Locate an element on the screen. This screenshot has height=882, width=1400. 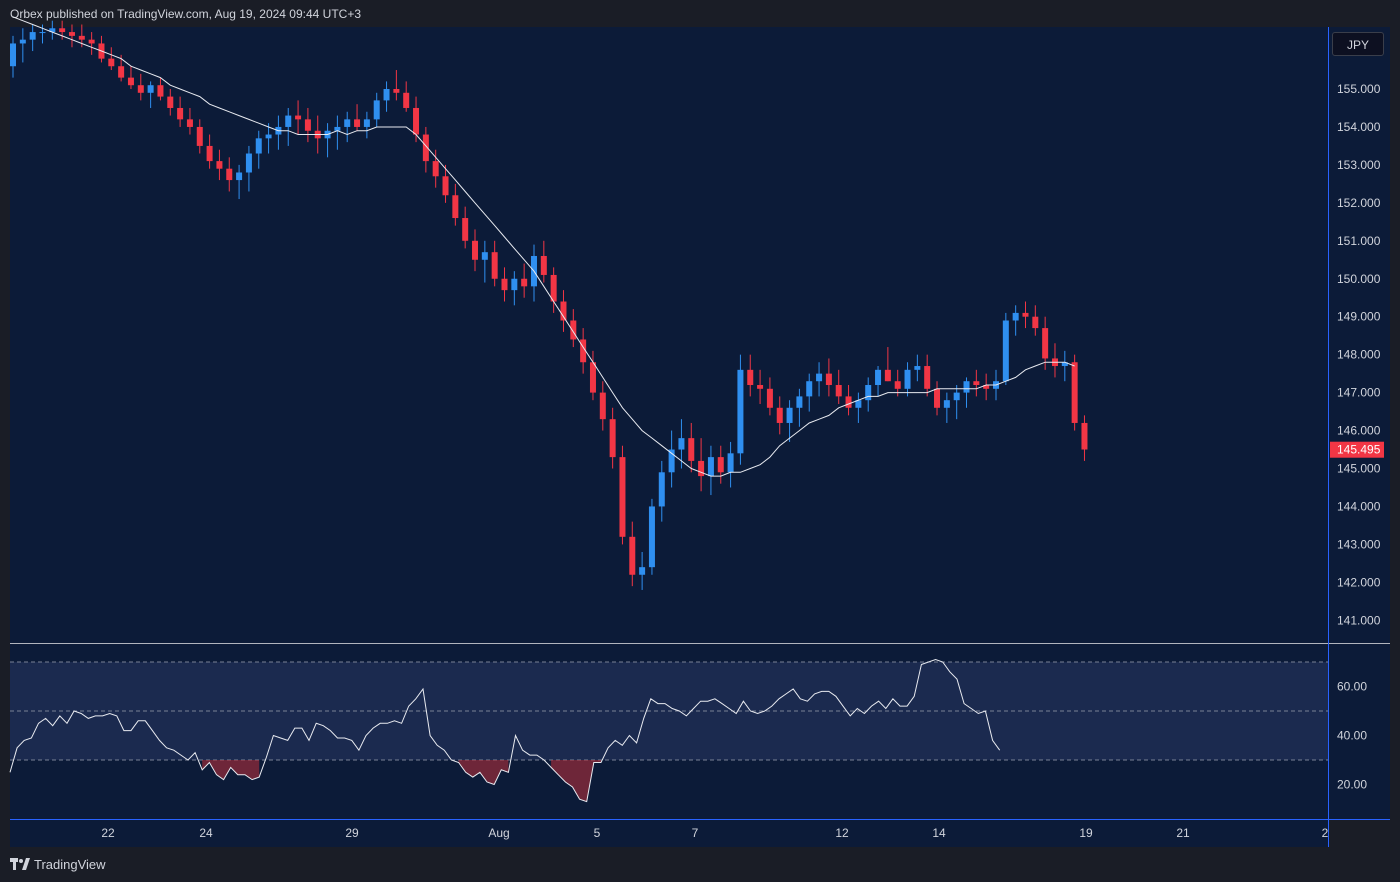
tradingview-footer: TradingView is located at coordinates (58, 864).